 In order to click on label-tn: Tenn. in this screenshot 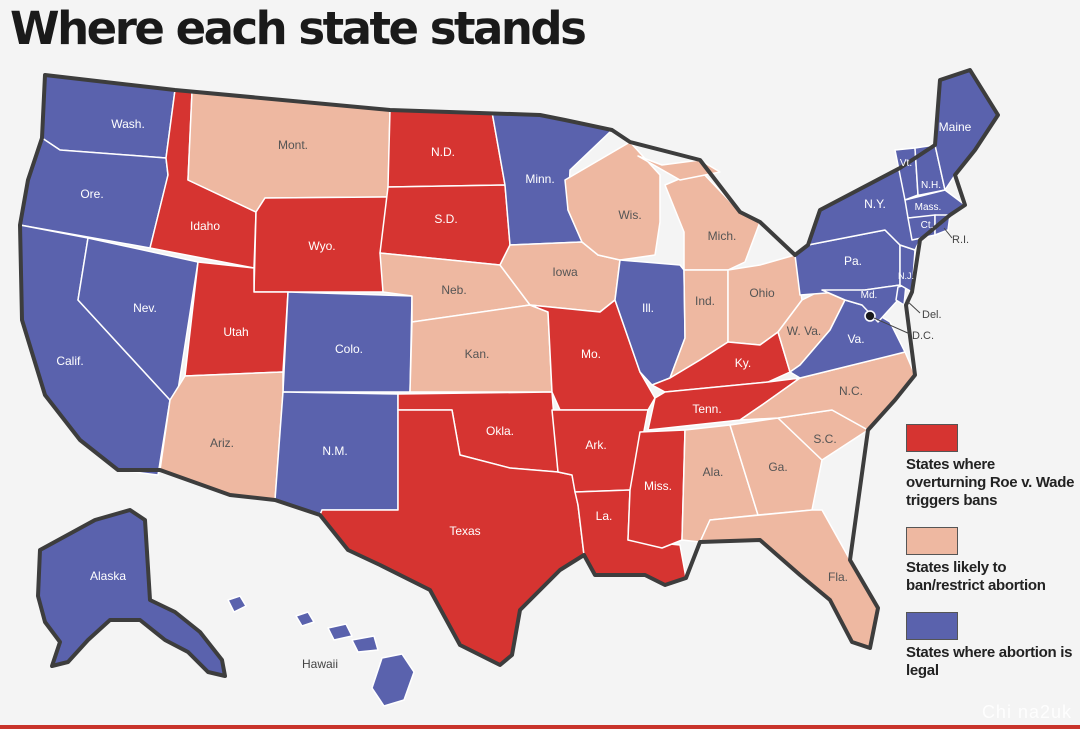, I will do `click(706, 409)`.